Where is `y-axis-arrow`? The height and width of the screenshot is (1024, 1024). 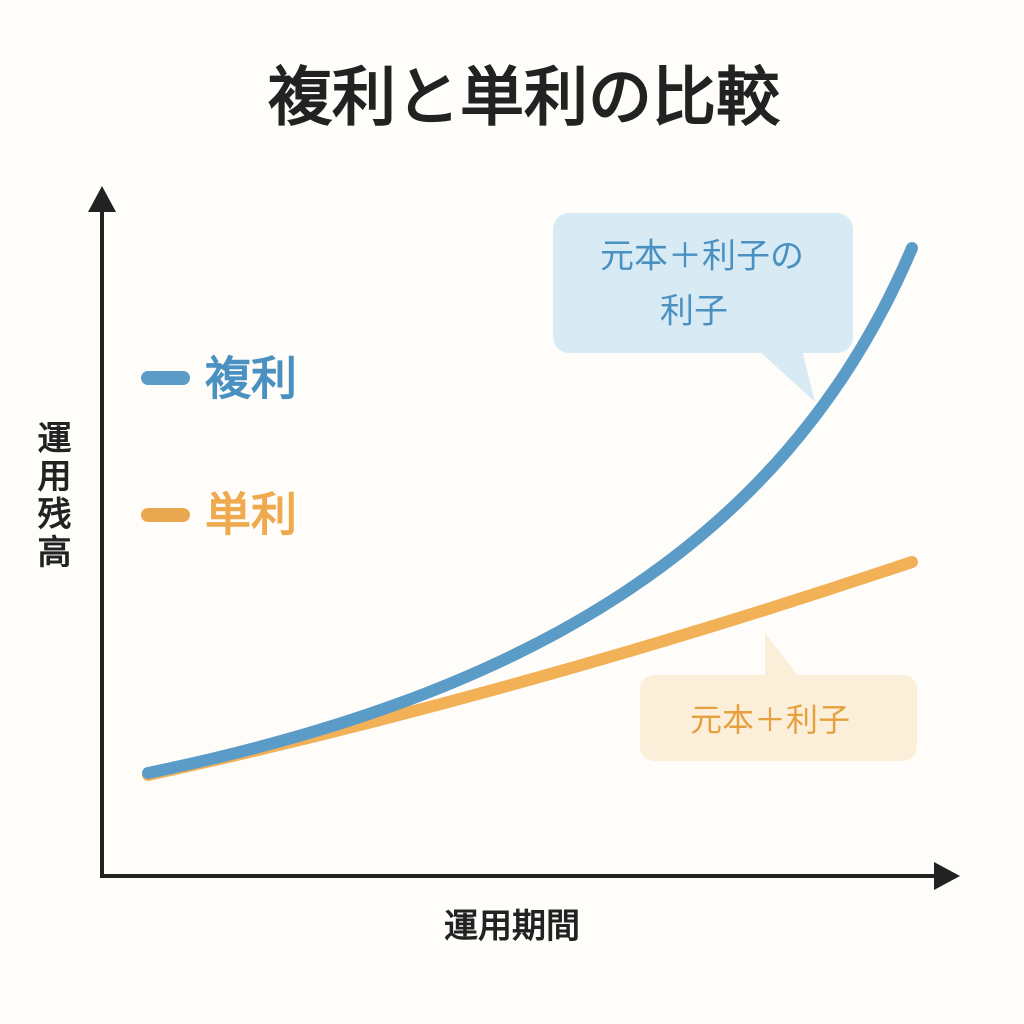 y-axis-arrow is located at coordinates (102, 199).